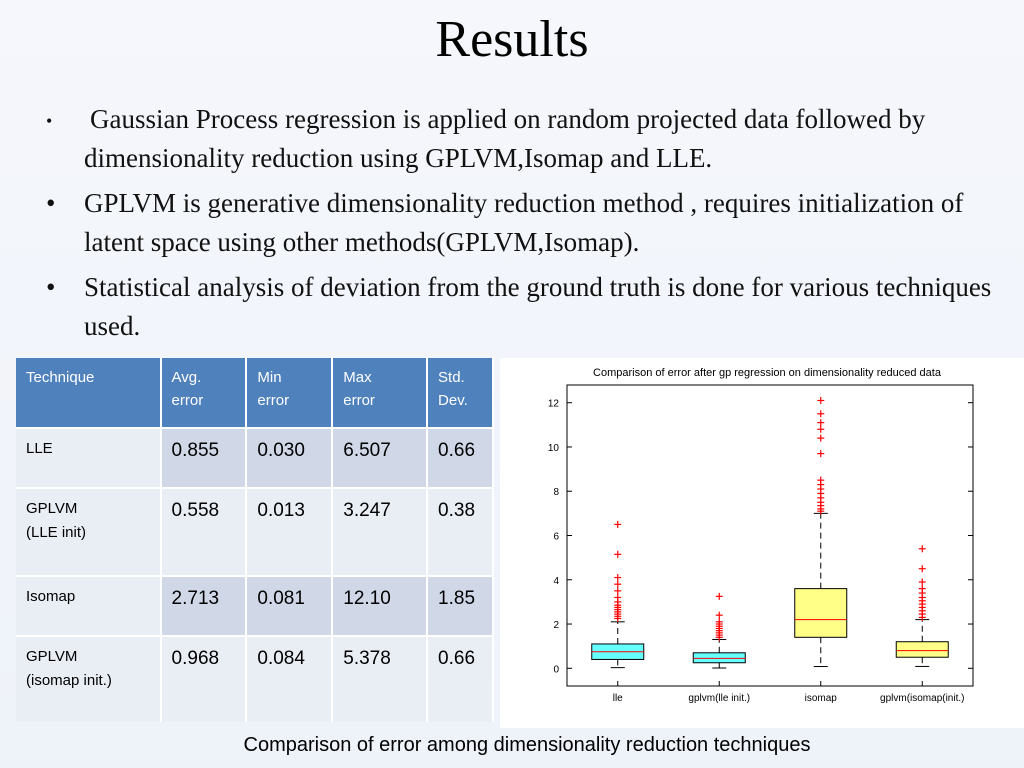 This screenshot has width=1024, height=768. What do you see at coordinates (512, 39) in the screenshot?
I see `slide-title: Results` at bounding box center [512, 39].